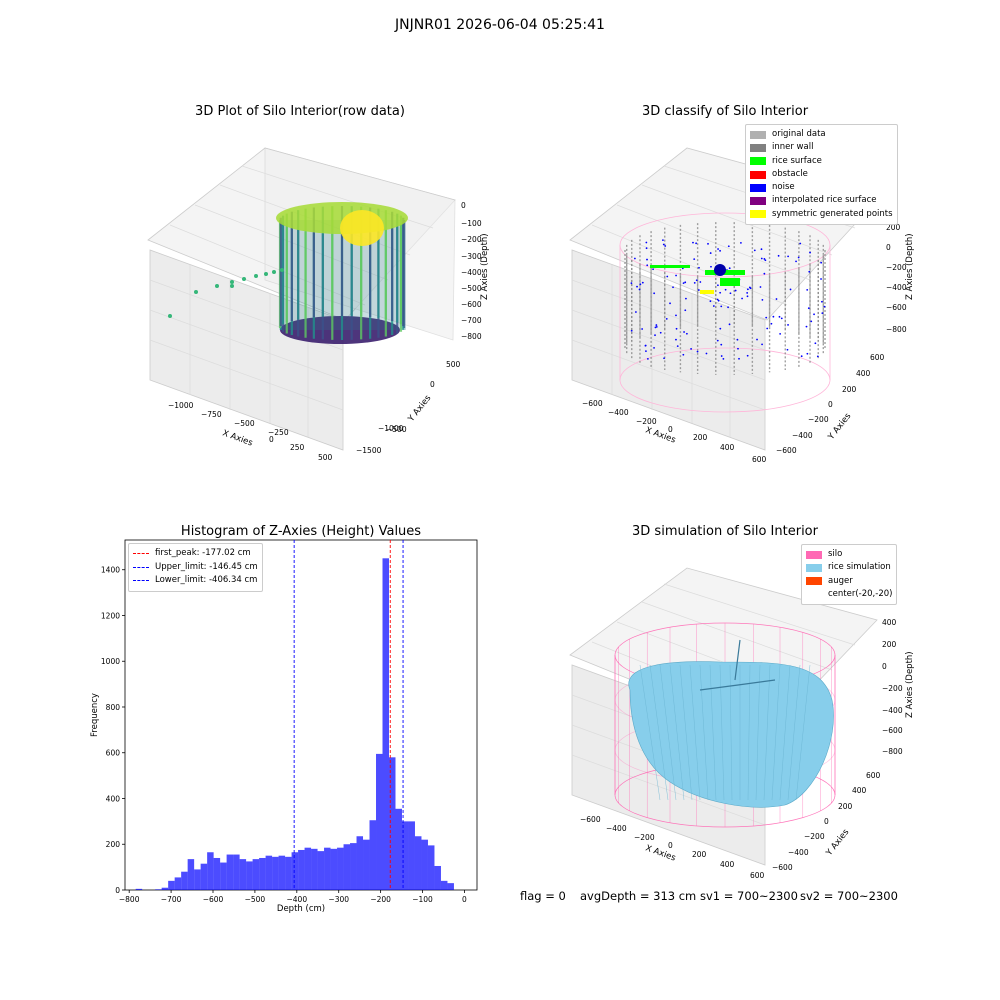  What do you see at coordinates (892, 751) in the screenshot?
I see `panel4-ztick: −800` at bounding box center [892, 751].